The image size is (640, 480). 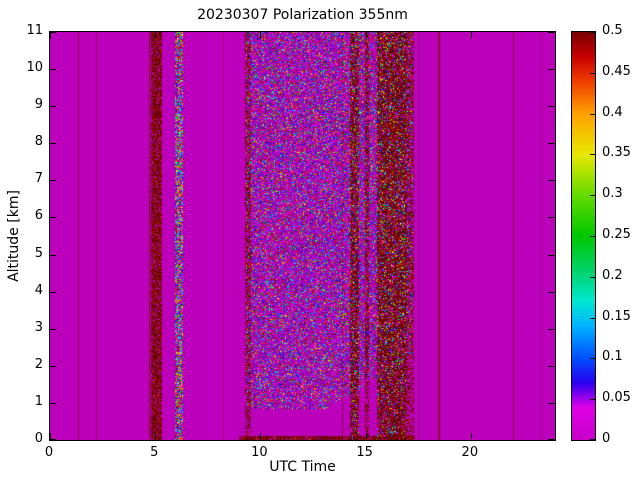 I want to click on colorbar-tick-label: 0.5, so click(x=612, y=30).